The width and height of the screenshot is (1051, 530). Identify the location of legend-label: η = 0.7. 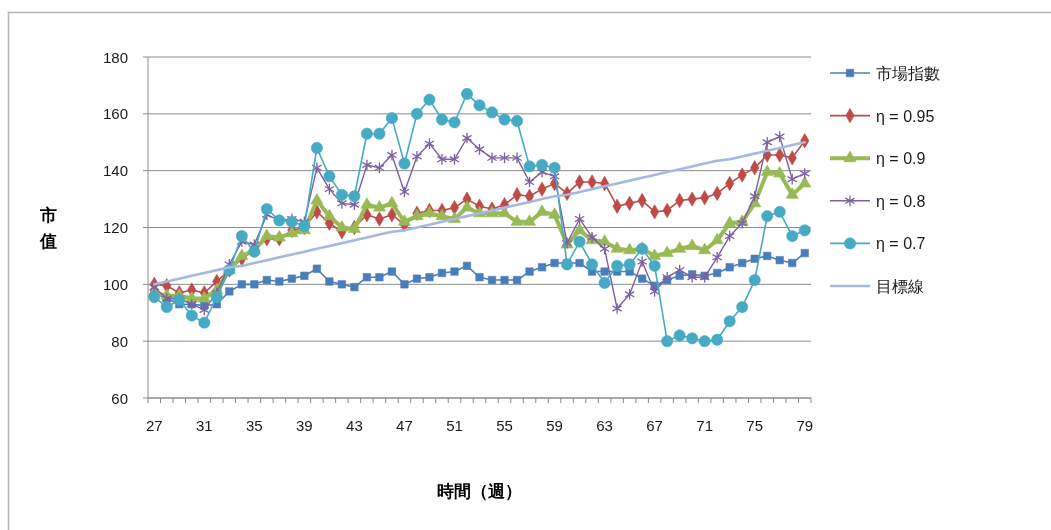
(901, 243).